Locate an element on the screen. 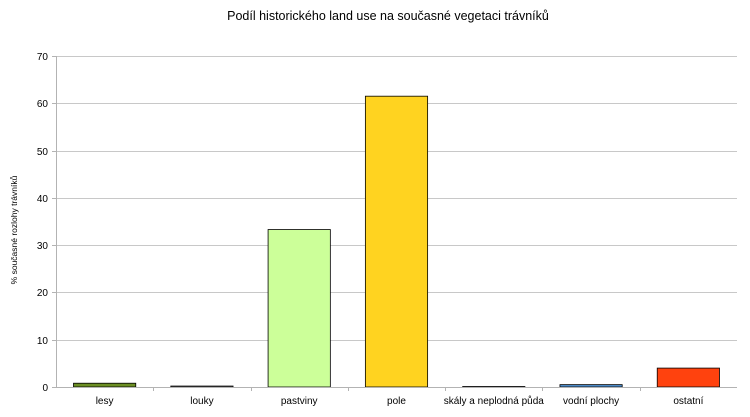 The height and width of the screenshot is (417, 750). y-tick-label: 20 is located at coordinates (43, 293).